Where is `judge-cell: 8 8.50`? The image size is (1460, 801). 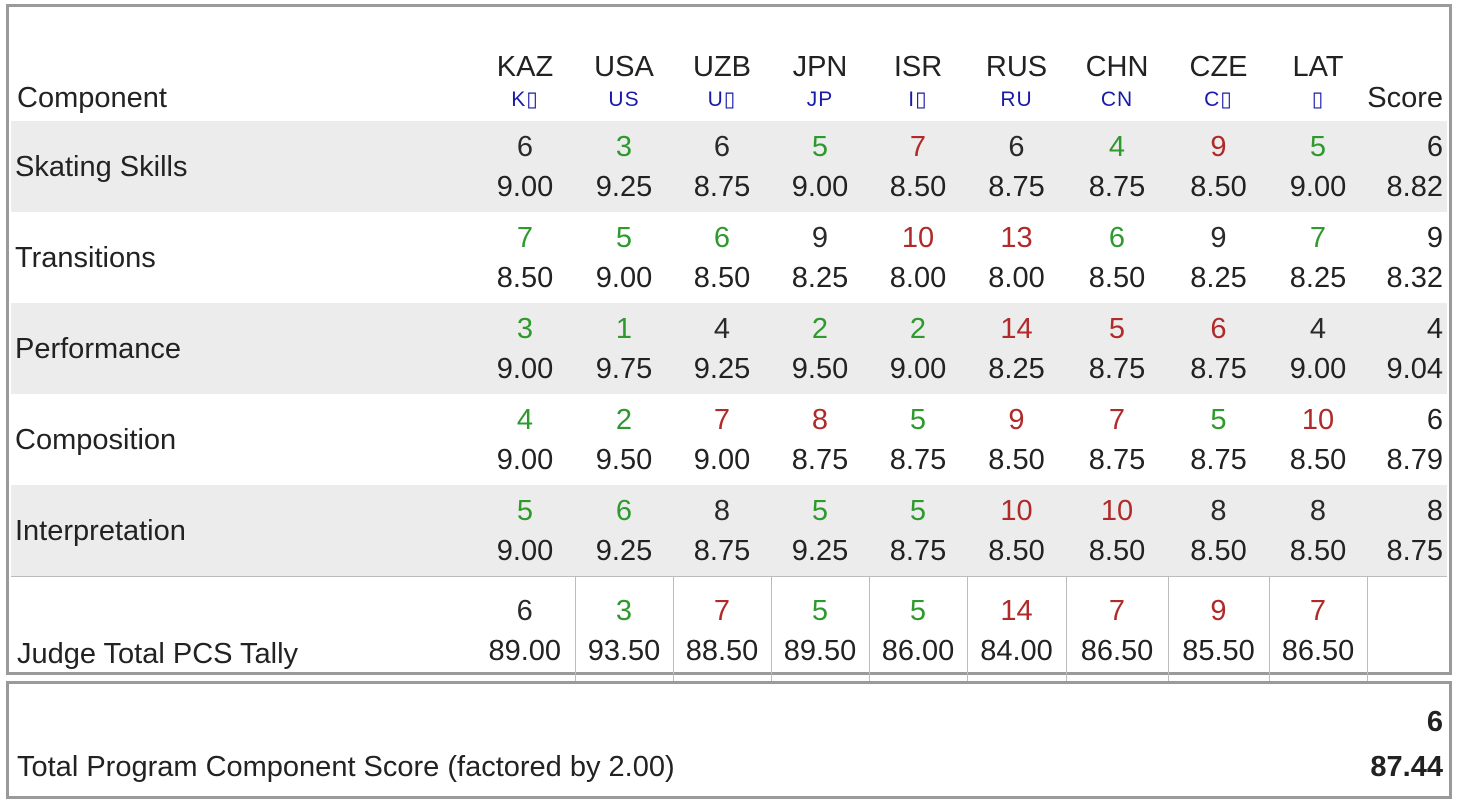 judge-cell: 8 8.50 is located at coordinates (1218, 531).